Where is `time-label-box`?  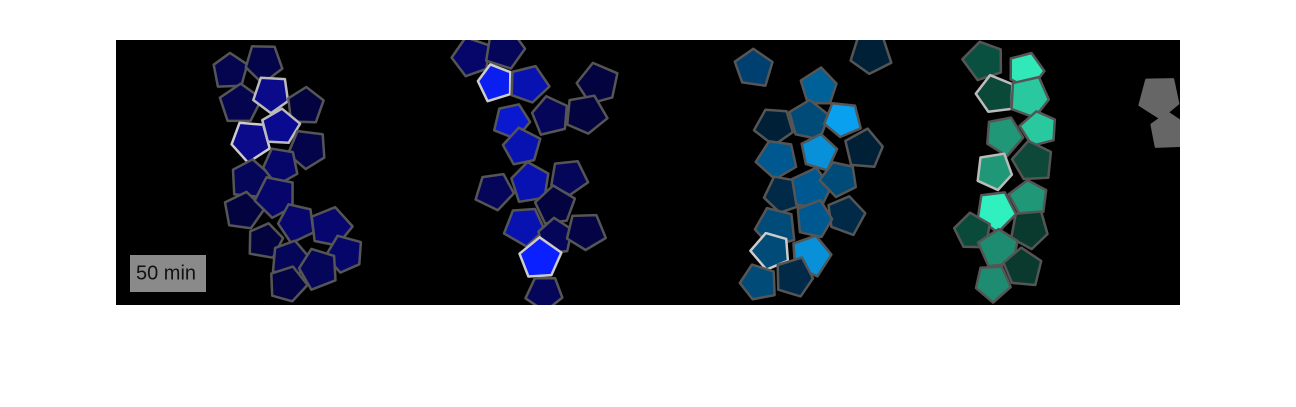
time-label-box is located at coordinates (168, 273).